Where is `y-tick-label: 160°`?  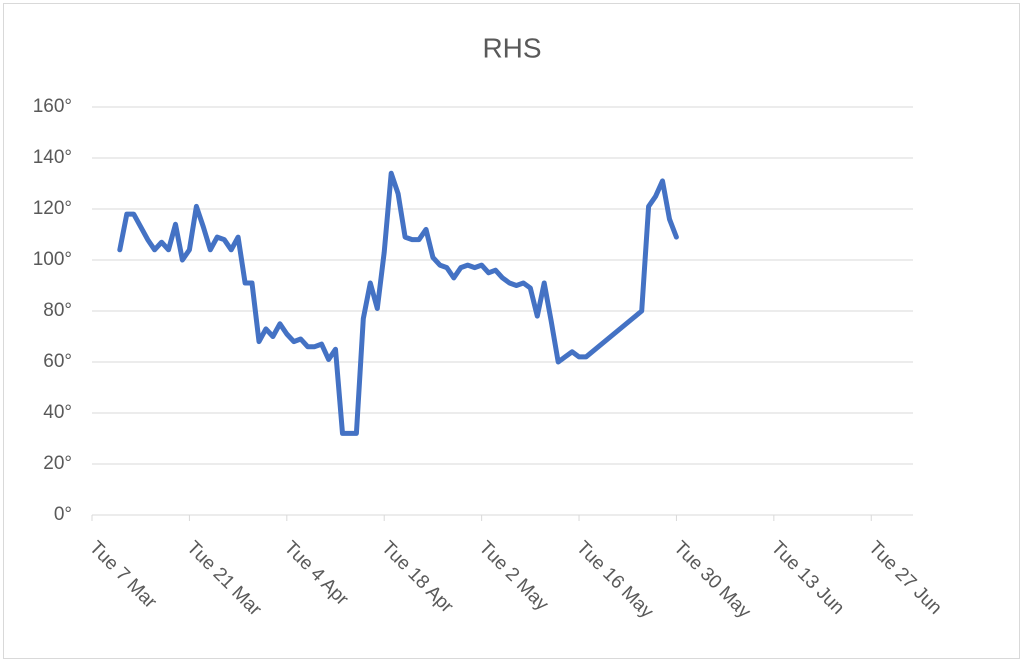 y-tick-label: 160° is located at coordinates (52, 106).